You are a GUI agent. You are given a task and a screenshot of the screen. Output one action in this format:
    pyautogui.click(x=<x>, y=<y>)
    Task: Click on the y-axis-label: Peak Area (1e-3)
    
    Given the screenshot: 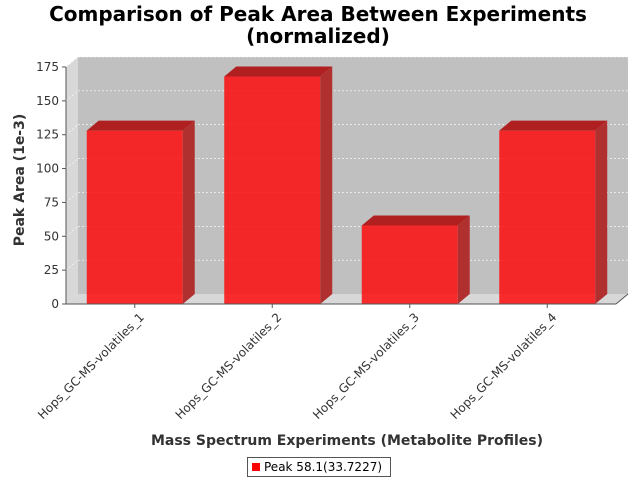 What is the action you would take?
    pyautogui.click(x=20, y=180)
    